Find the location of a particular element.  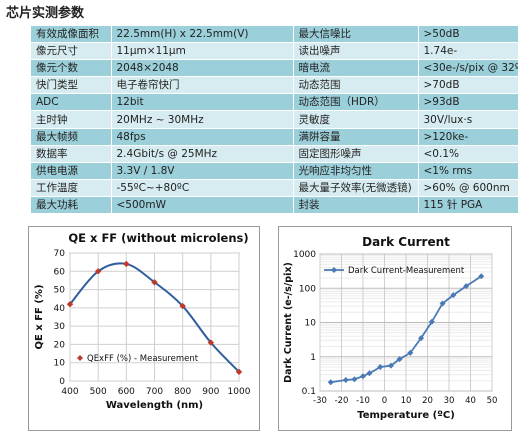

spec-value: >60% @ 600nm is located at coordinates (468, 188).